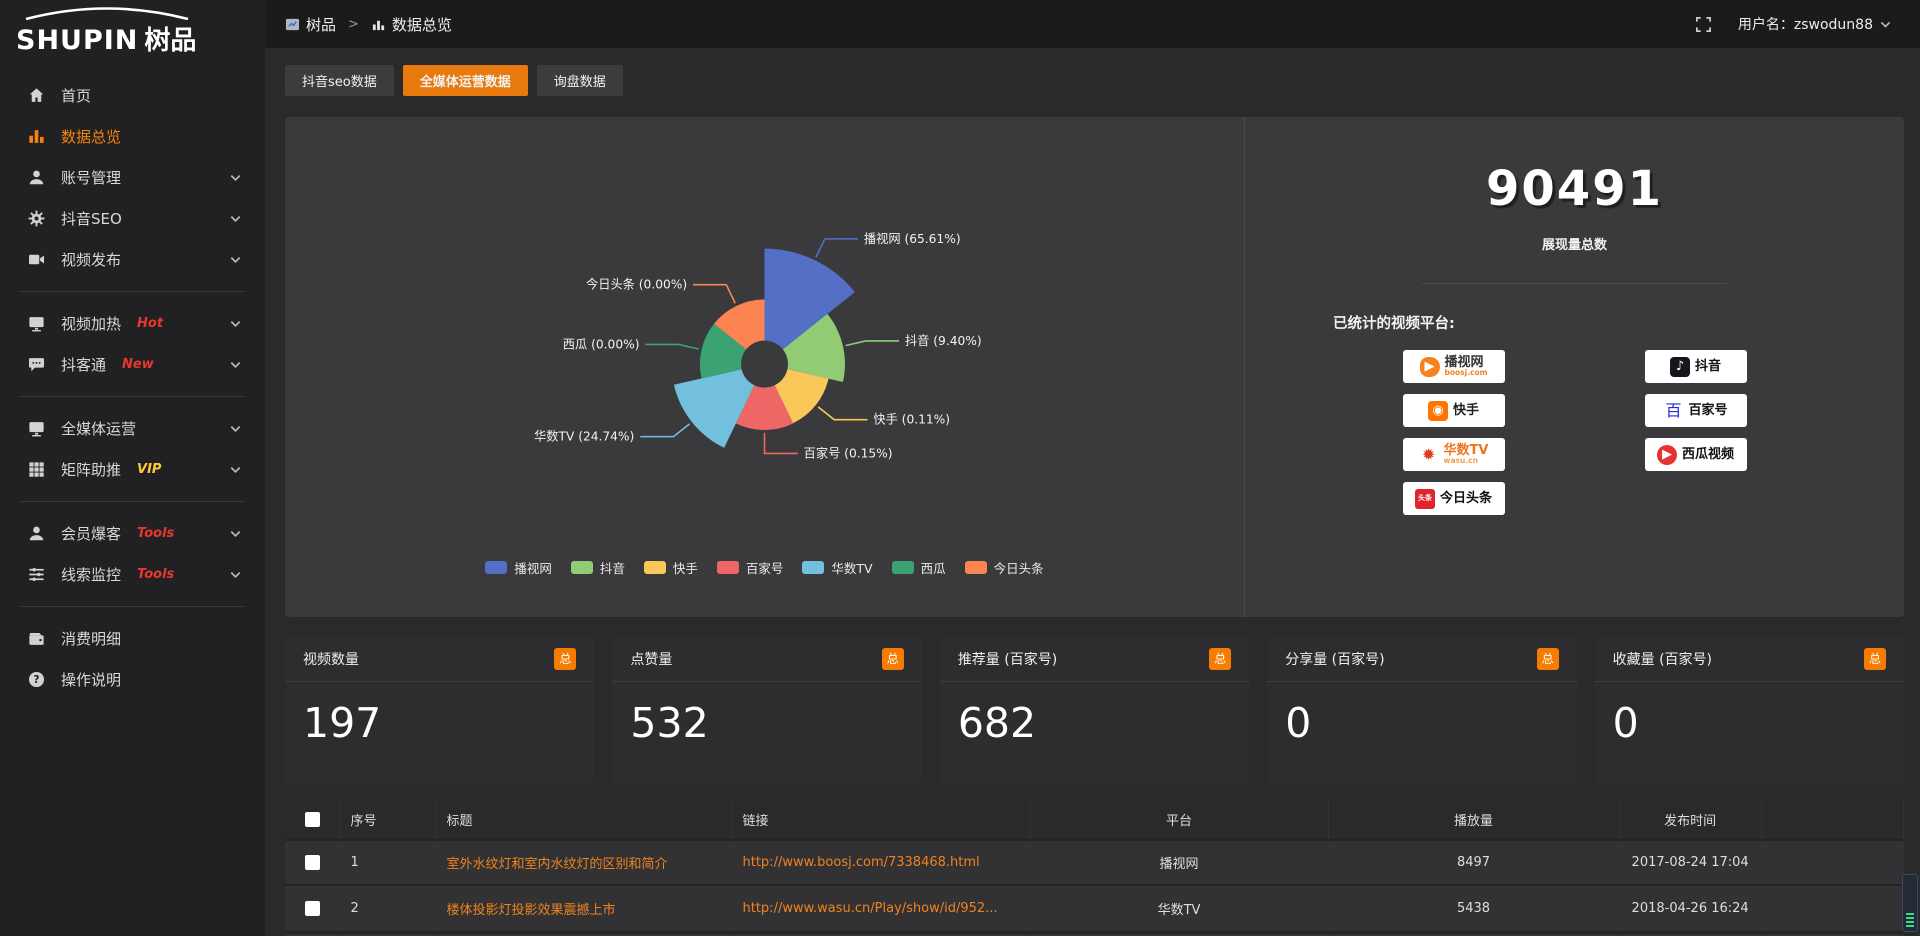 The image size is (1920, 936). Describe the element at coordinates (1708, 410) in the screenshot. I see `platform-name: 百家号` at that location.